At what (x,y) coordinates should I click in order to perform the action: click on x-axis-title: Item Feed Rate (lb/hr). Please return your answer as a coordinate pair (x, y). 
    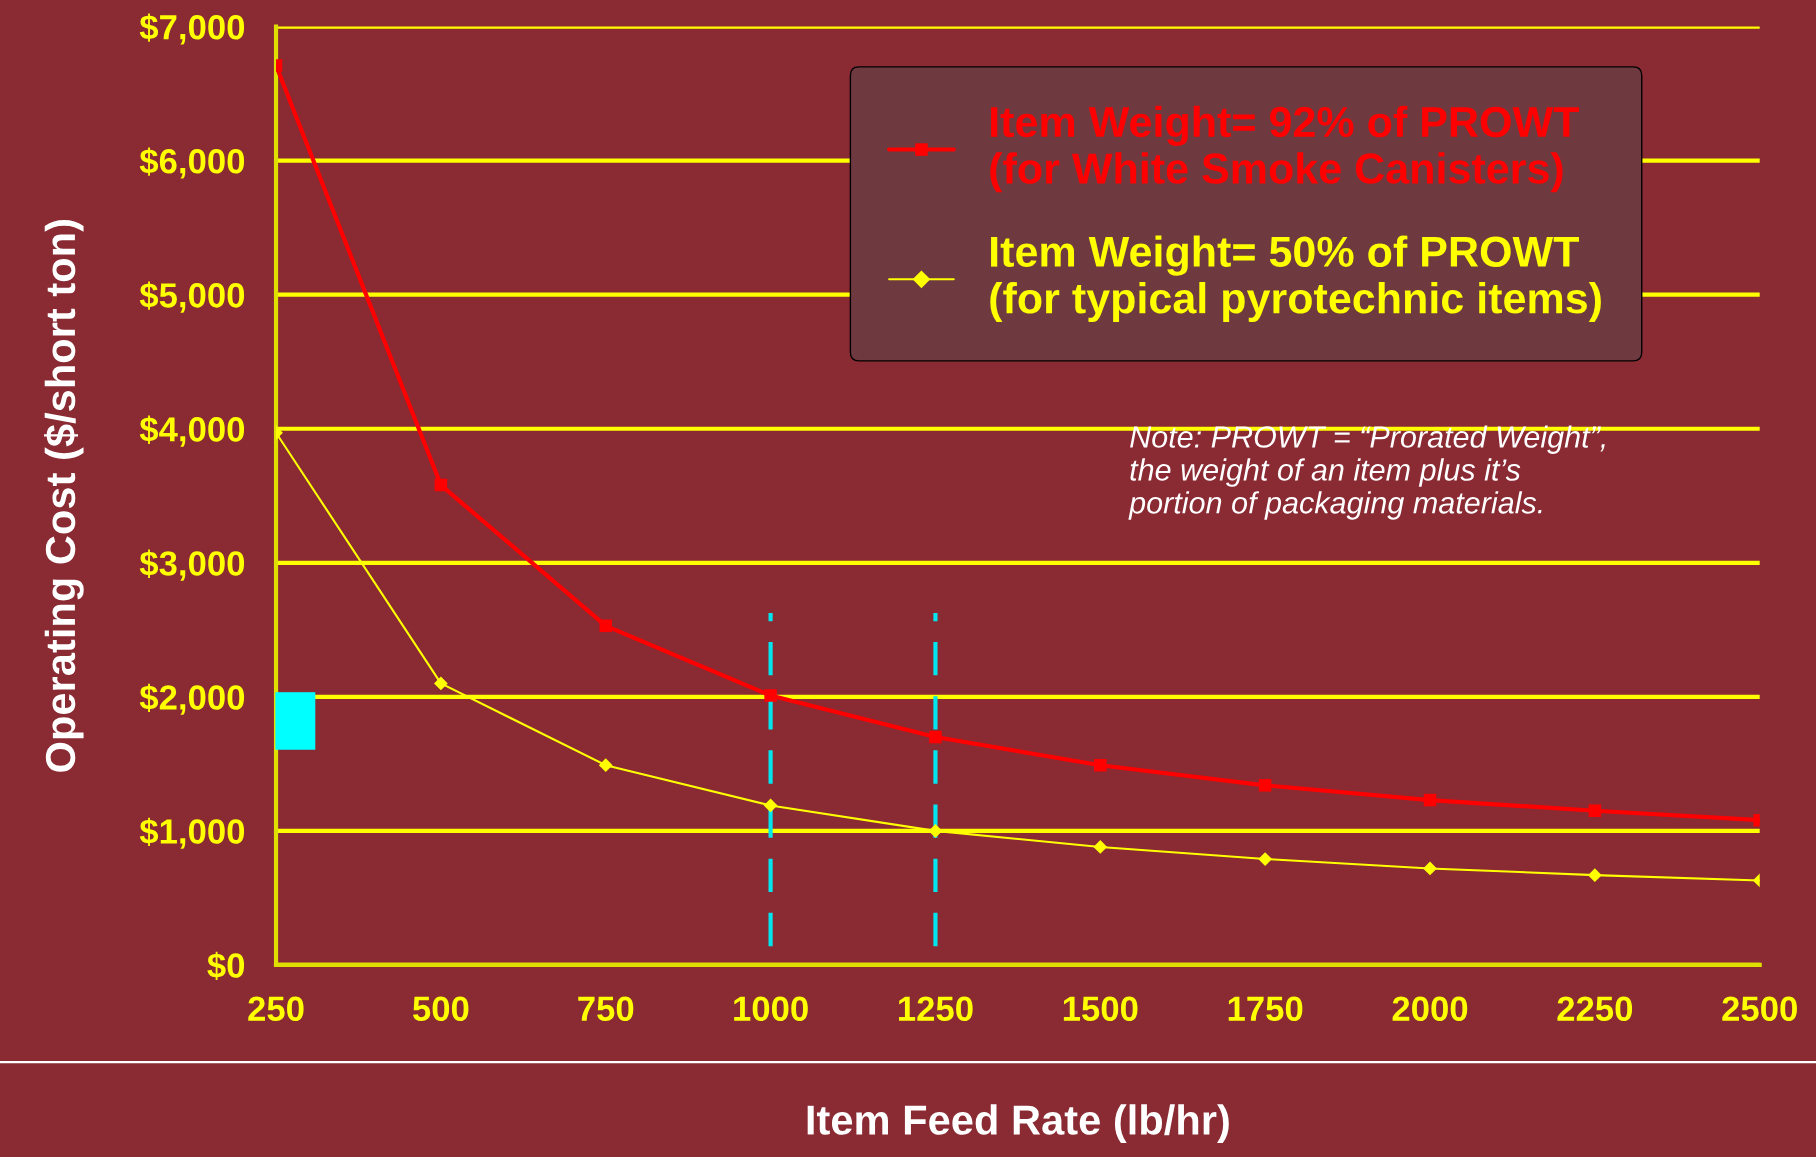
    Looking at the image, I should click on (1018, 1124).